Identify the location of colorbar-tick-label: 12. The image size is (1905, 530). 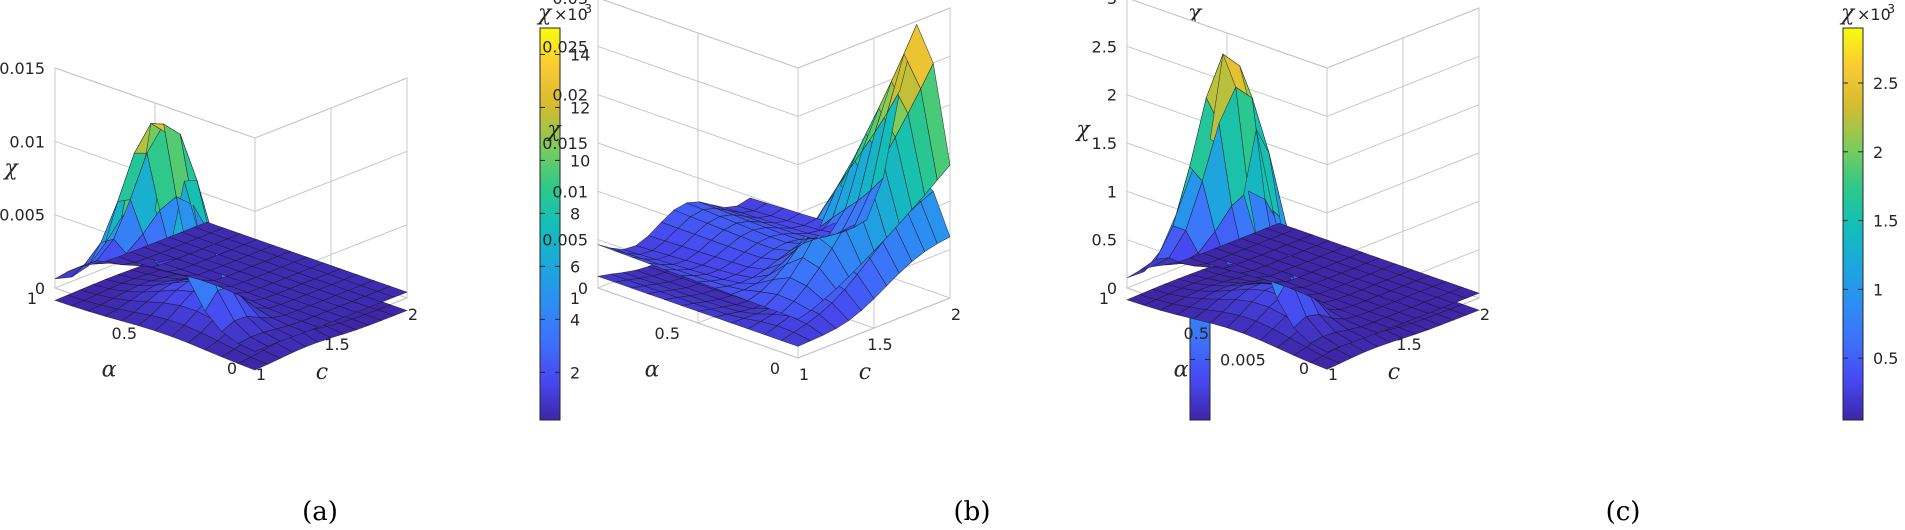
(580, 107).